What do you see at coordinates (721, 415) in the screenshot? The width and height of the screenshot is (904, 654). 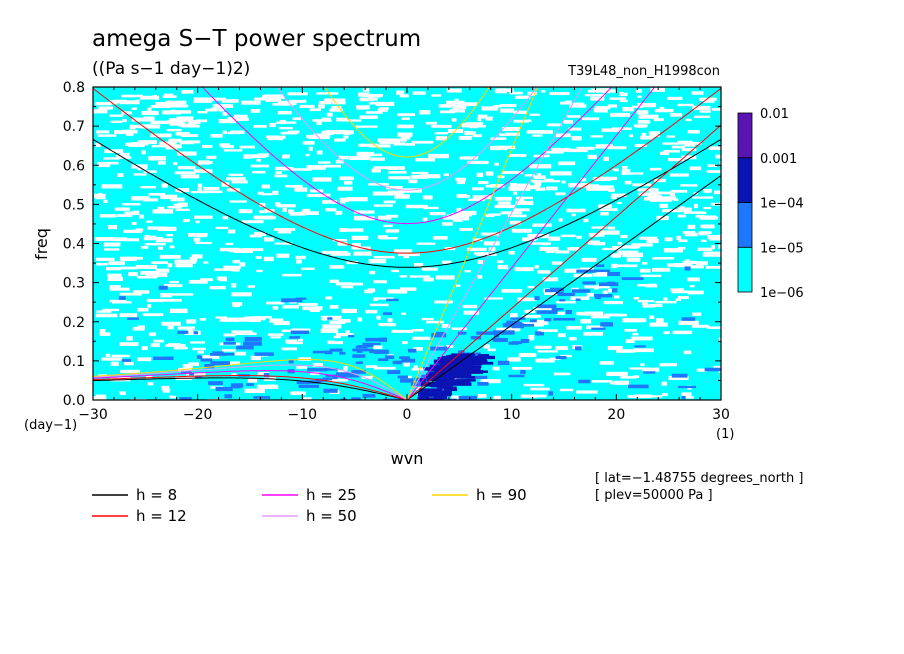 I see `x-tick-label: 30` at bounding box center [721, 415].